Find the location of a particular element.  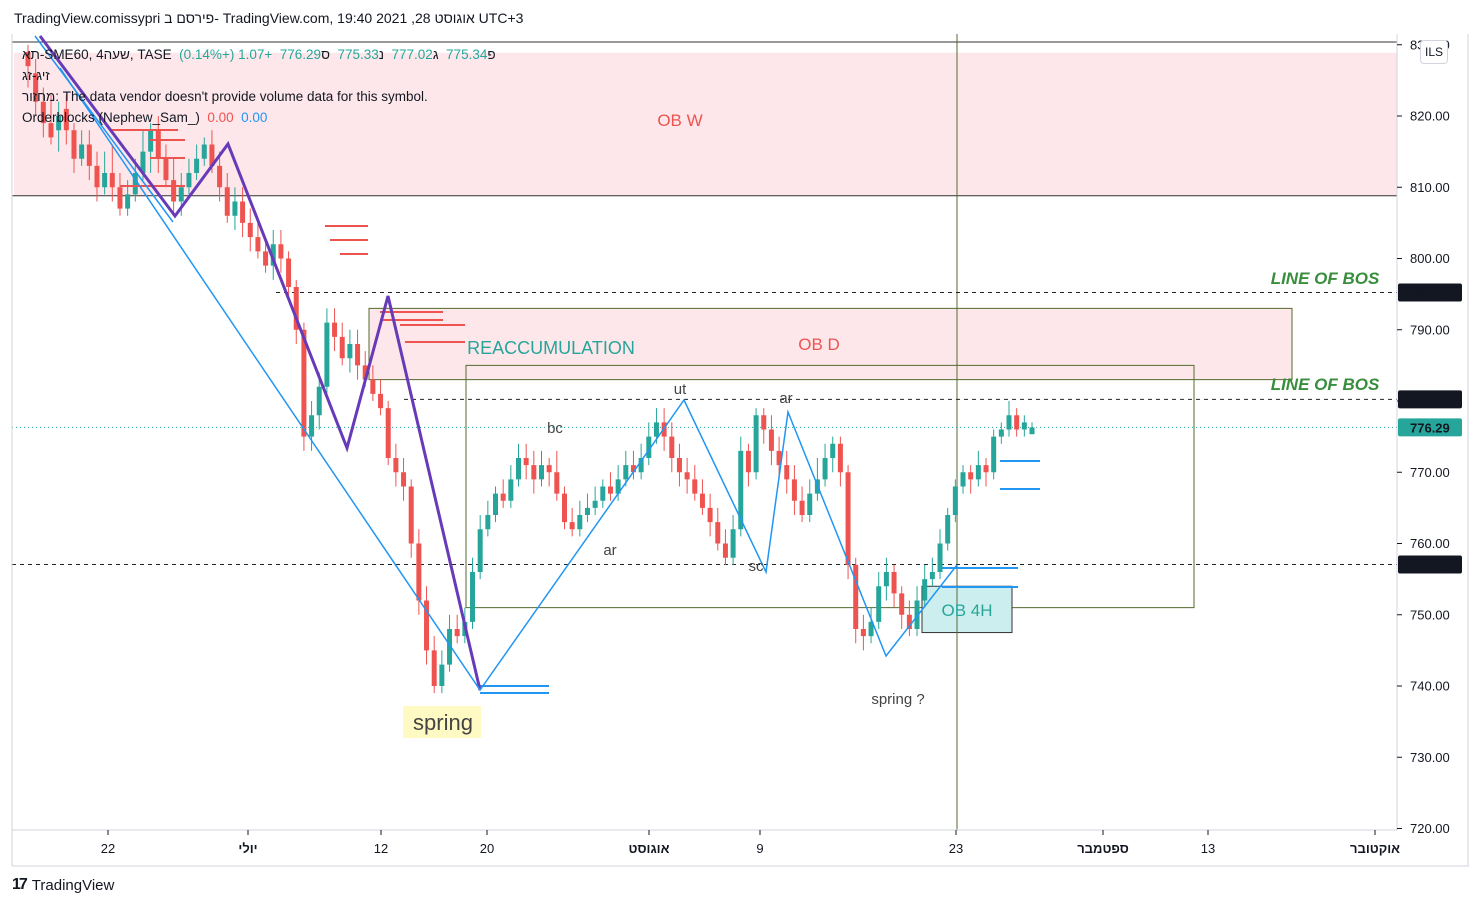

legend-high: 777.02 is located at coordinates (412, 54).